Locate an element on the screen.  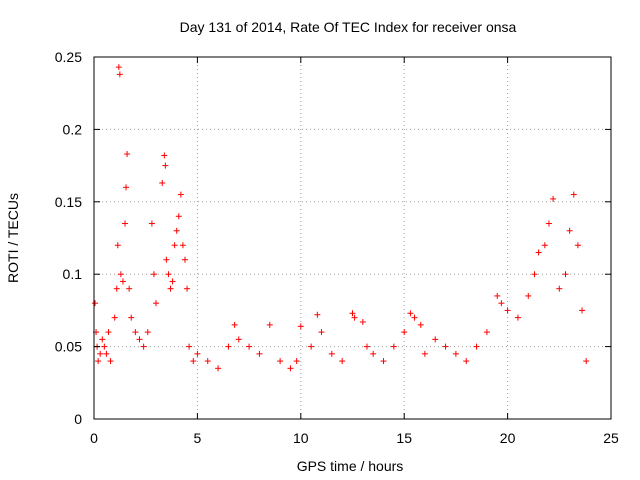
y-tick-label: 0.05 is located at coordinates (68, 347).